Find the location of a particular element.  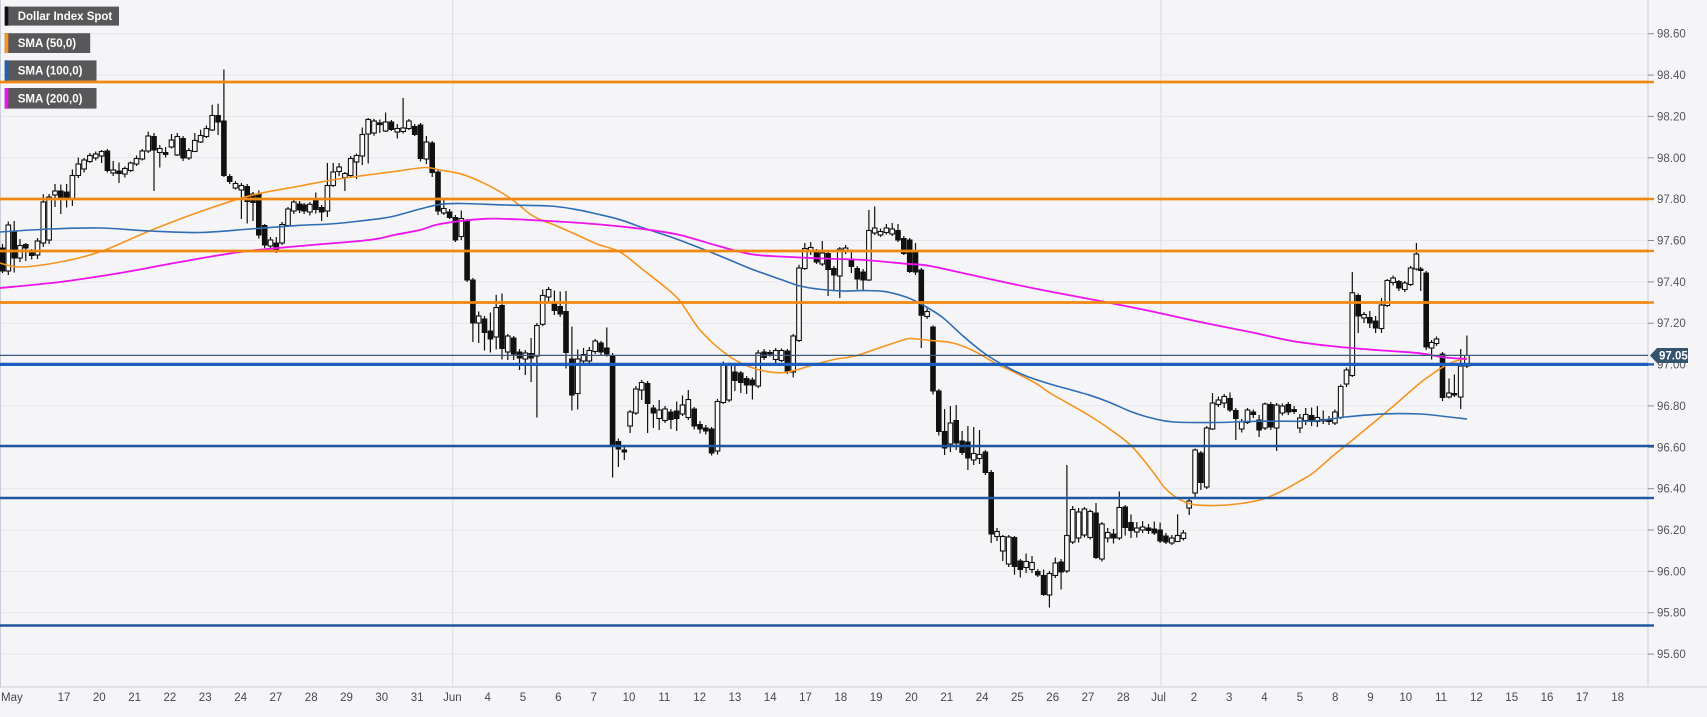

svg-text: 3 is located at coordinates (1229, 698).